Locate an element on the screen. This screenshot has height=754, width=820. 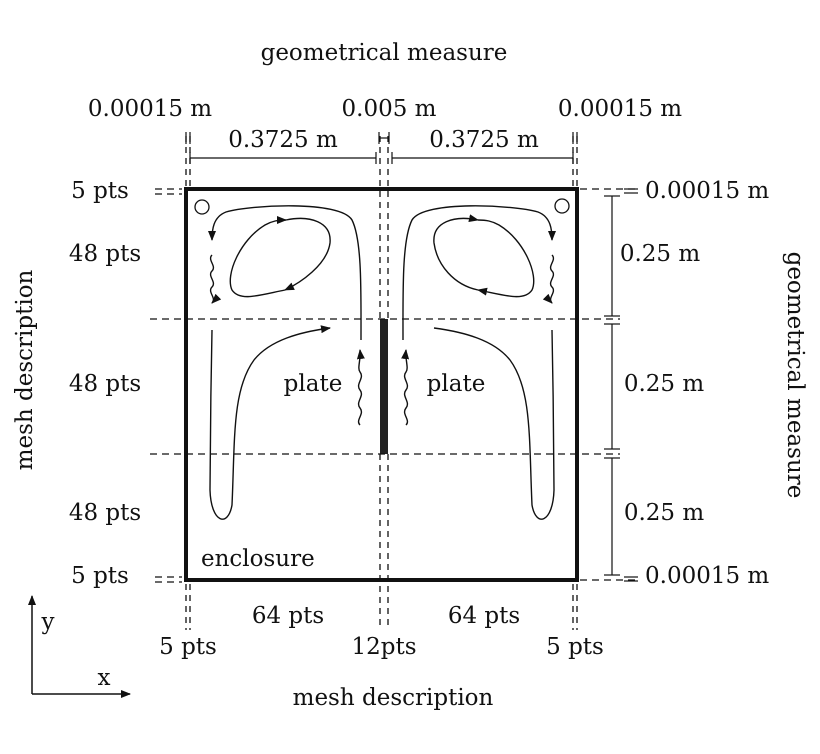
top-left-width-label: 0.3725 m is located at coordinates (283, 140).